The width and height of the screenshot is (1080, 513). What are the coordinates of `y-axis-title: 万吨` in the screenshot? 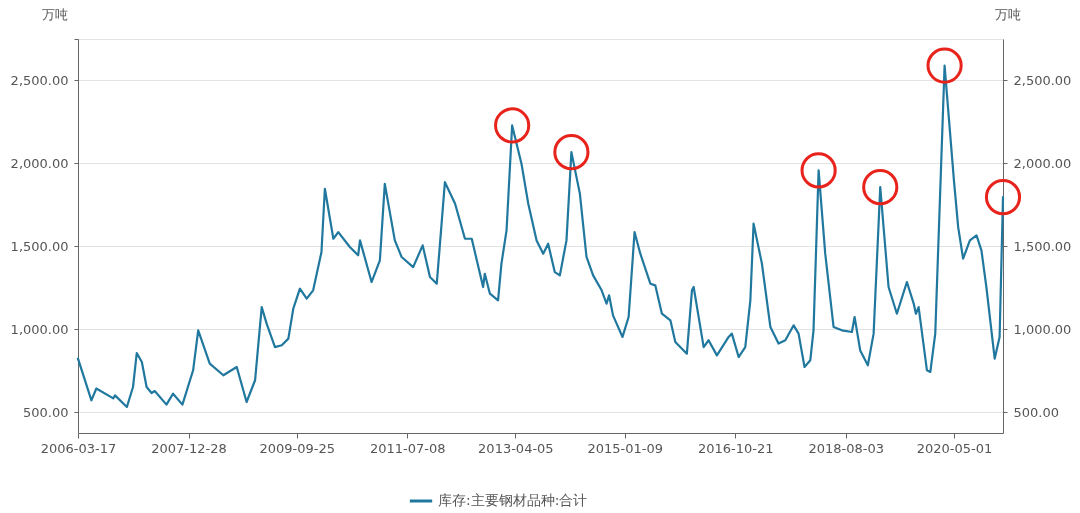 It's located at (54, 14).